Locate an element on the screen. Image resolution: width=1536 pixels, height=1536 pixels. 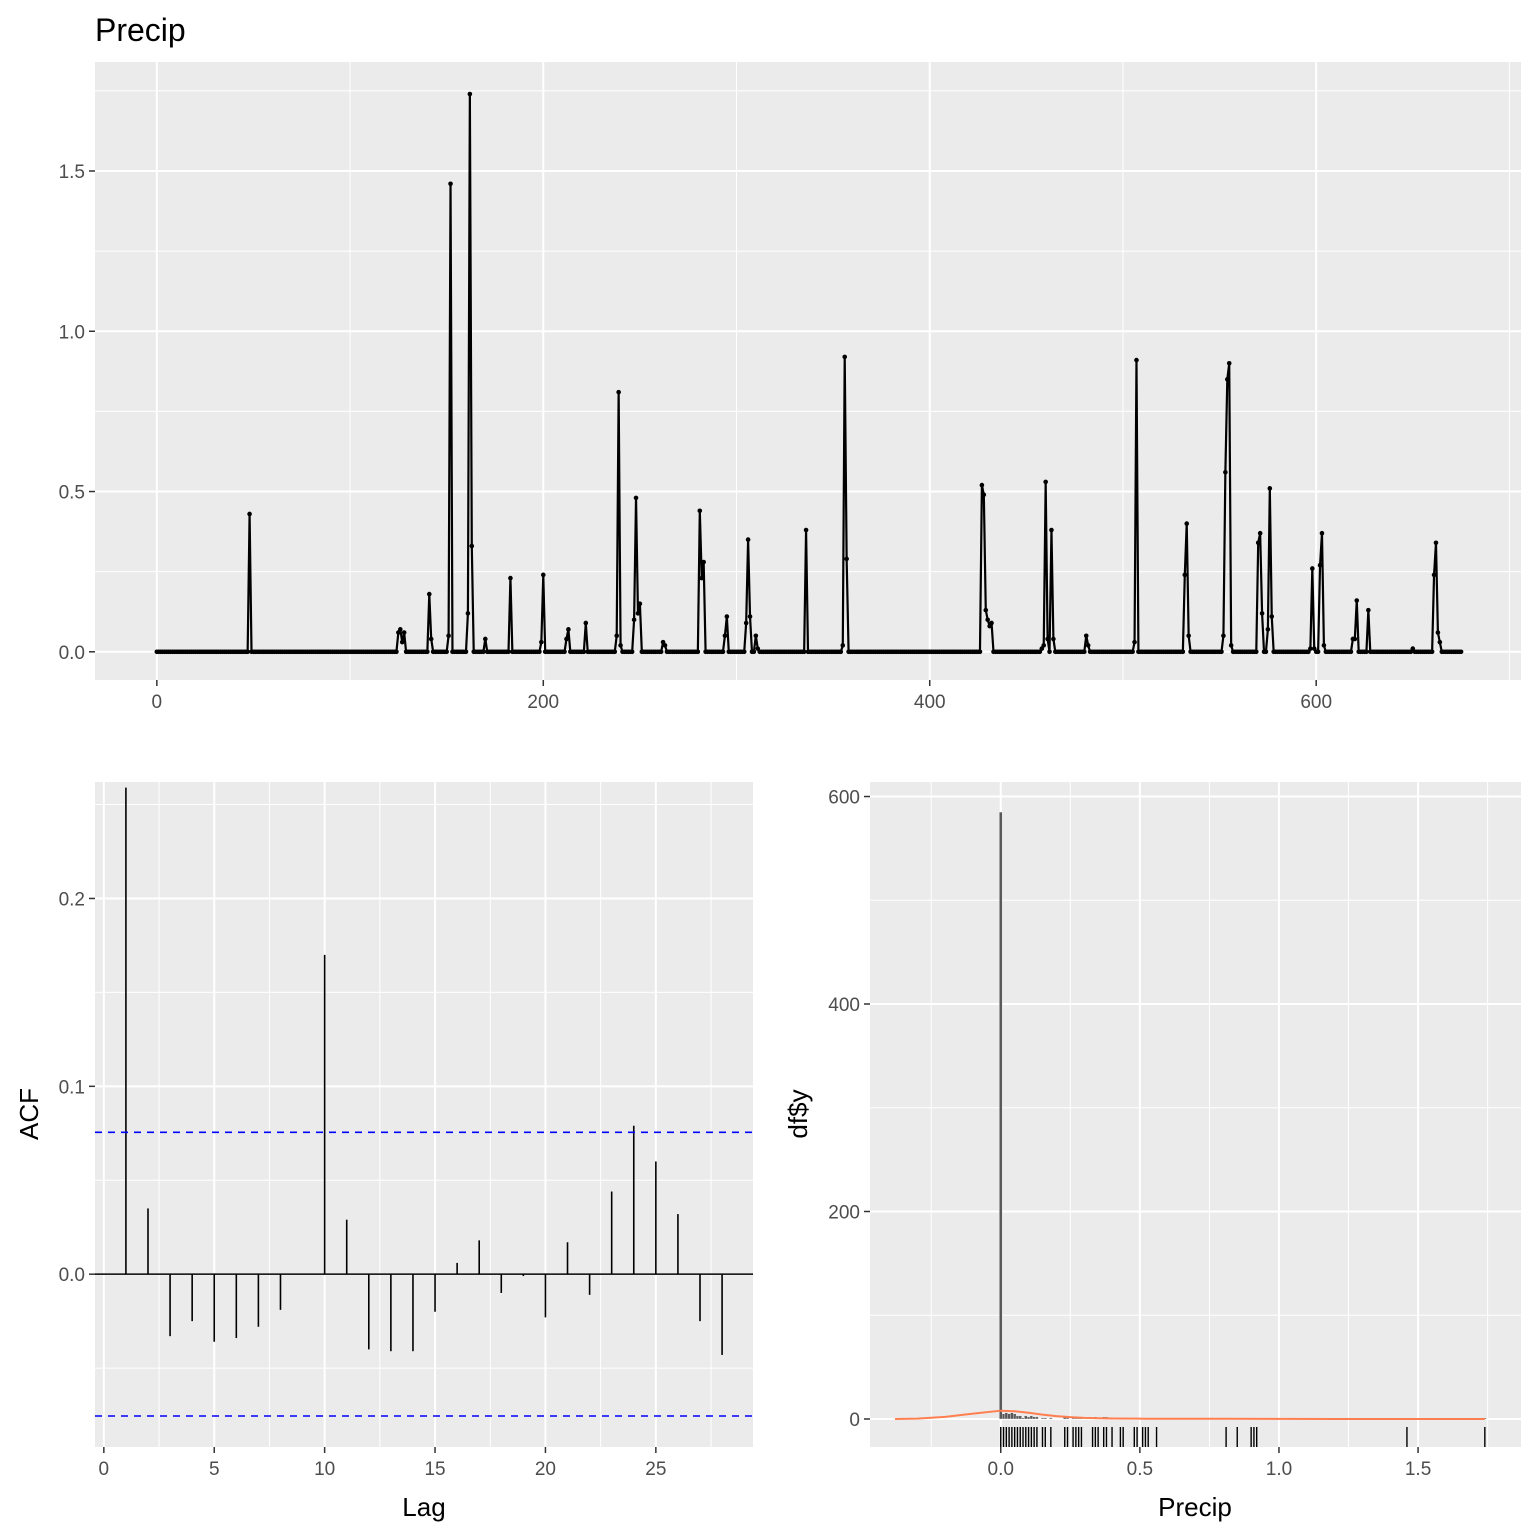
y-tick-labels: 0.0 0.1 0.2 is located at coordinates (77, 1087).